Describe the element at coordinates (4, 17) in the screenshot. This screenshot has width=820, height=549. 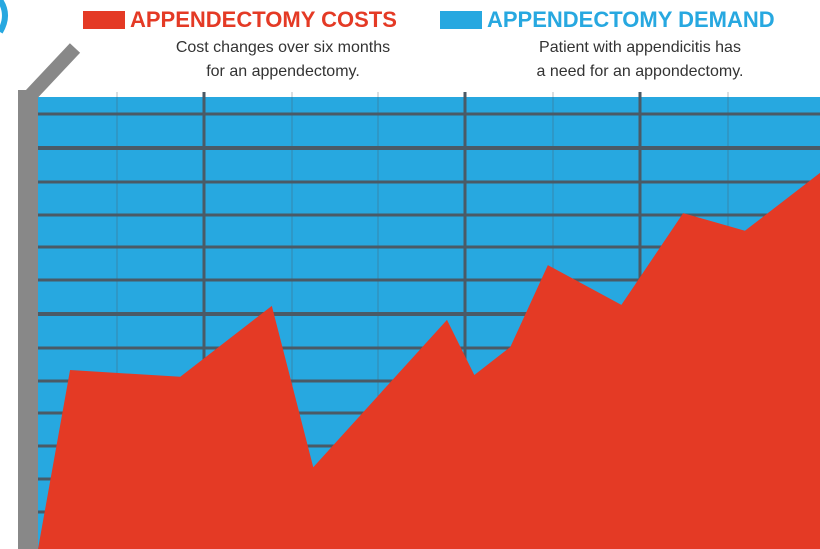
I see `decor-arc` at that location.